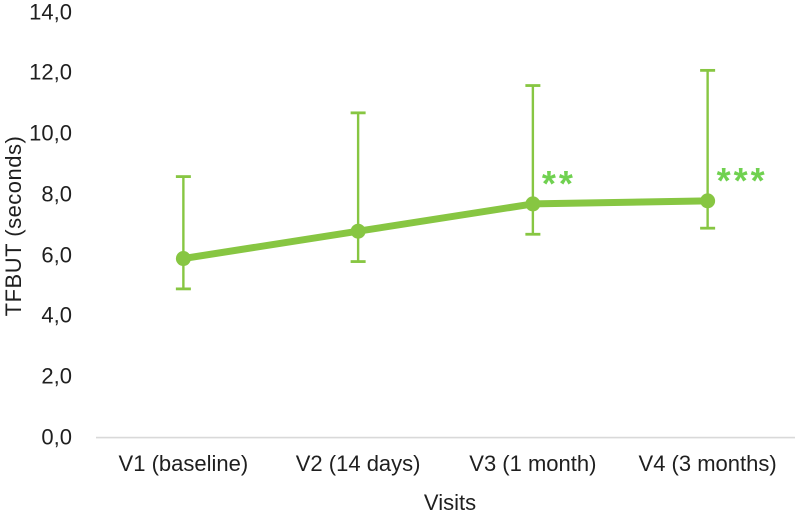  What do you see at coordinates (56, 194) in the screenshot?
I see `y-tick-label: 8,0` at bounding box center [56, 194].